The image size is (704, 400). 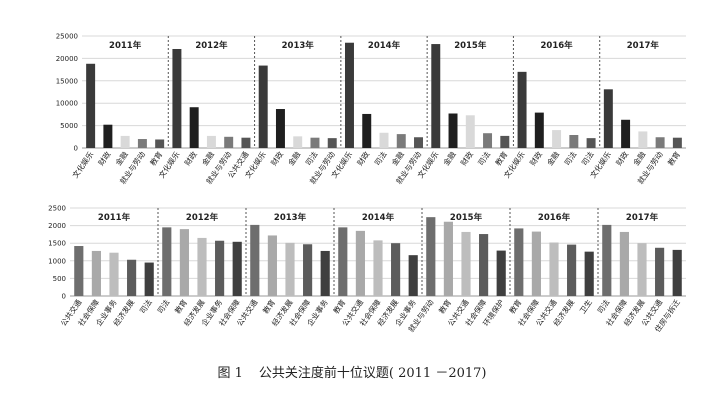 I want to click on bottom-y-tick-label: 1000, so click(x=57, y=261).